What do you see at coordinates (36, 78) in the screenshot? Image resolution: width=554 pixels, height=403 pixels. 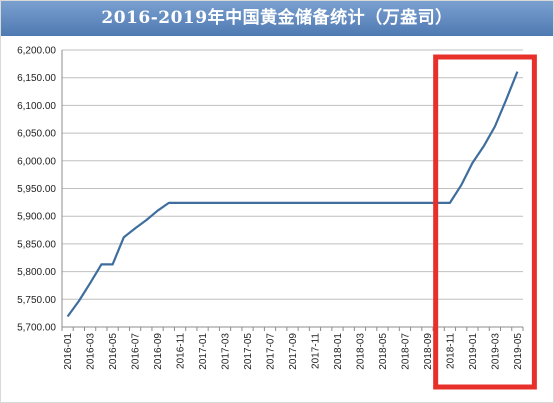 I see `y-tick-label: 6,150.00` at bounding box center [36, 78].